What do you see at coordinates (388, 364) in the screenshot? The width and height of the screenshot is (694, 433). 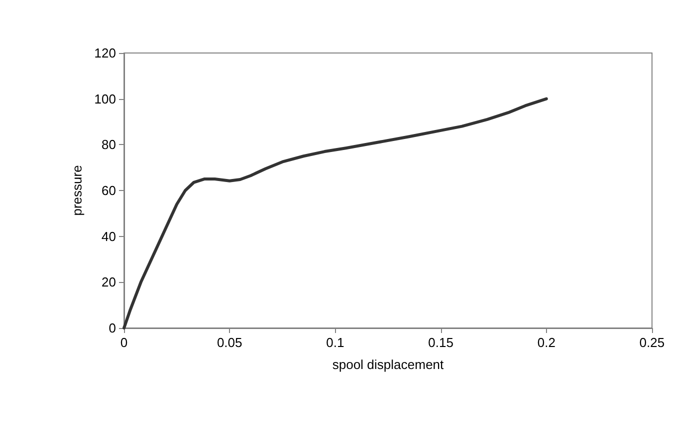 I see `x-axis-title: spool displacement` at bounding box center [388, 364].